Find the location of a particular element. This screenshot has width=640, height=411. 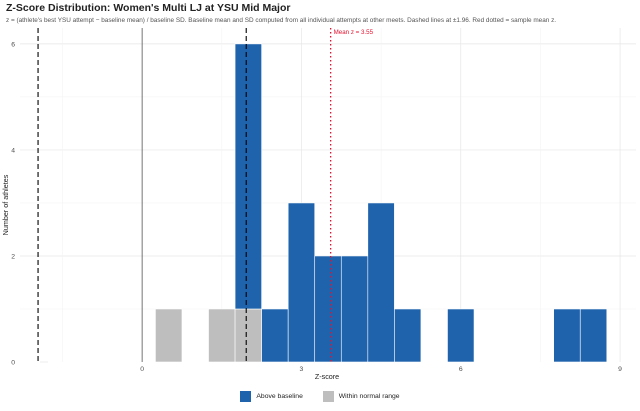

y-tick-label: 4 is located at coordinates (13, 150).